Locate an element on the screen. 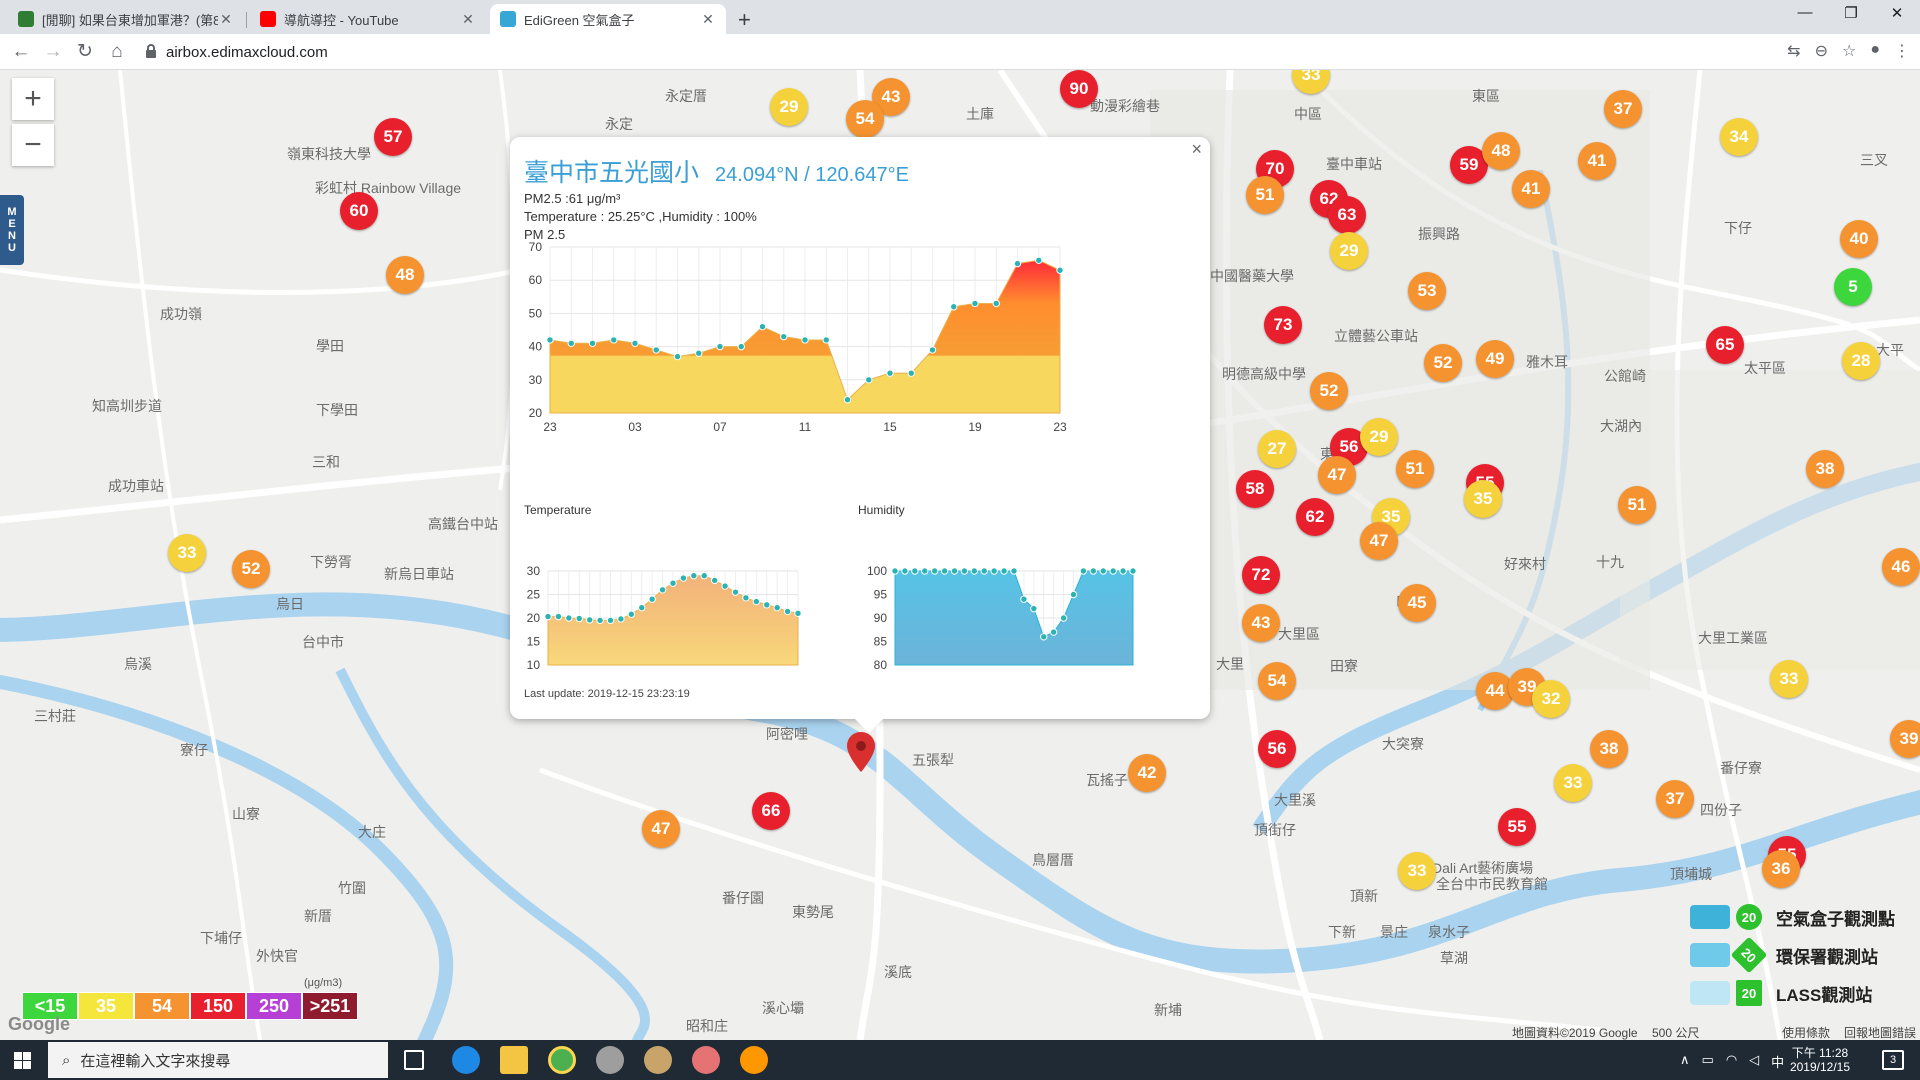  home-icon: ⌂ is located at coordinates (117, 51).